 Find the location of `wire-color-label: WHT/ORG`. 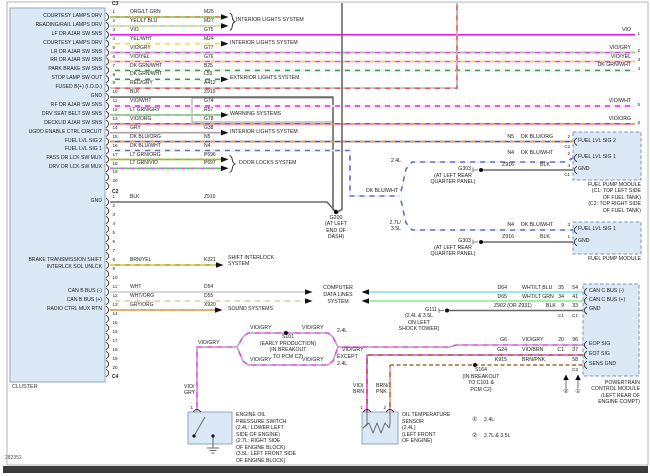

wire-color-label: WHT/ORG is located at coordinates (142, 296).